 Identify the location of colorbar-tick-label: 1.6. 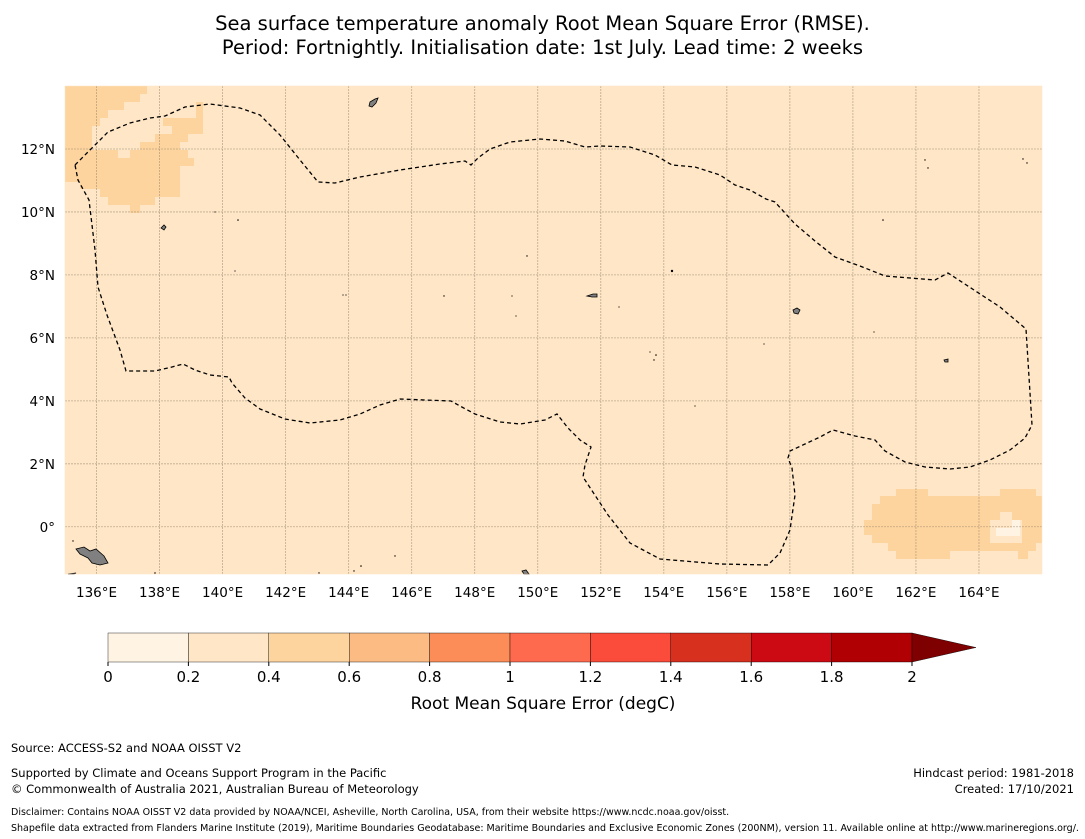
(751, 677).